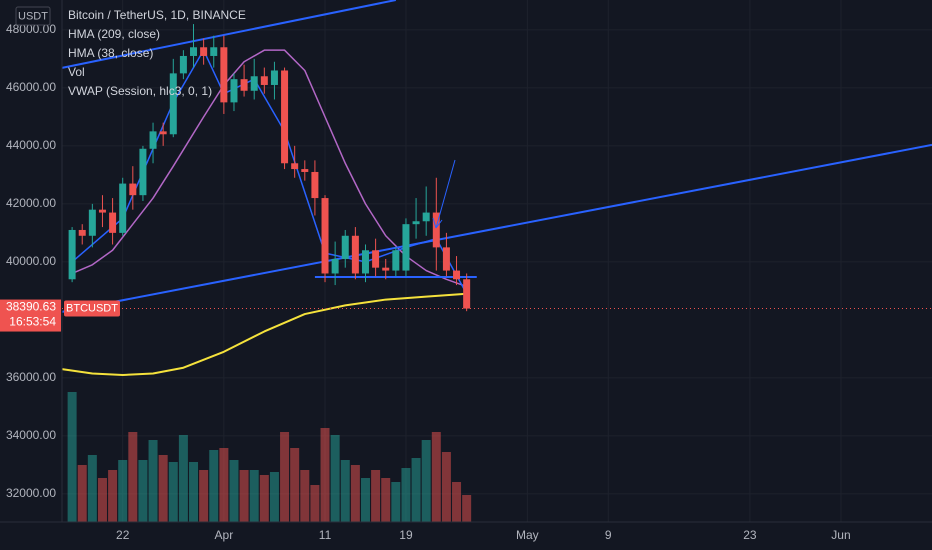  I want to click on x-tick-label: 23, so click(750, 535).